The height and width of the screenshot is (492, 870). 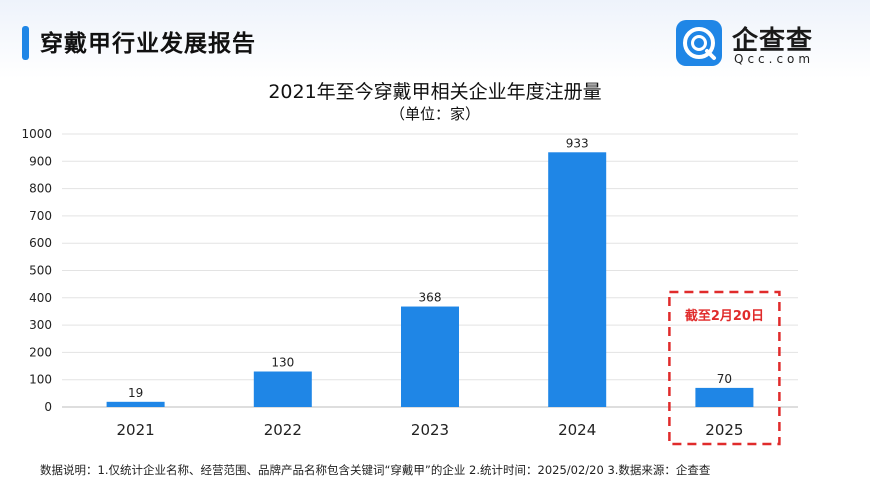 What do you see at coordinates (40, 189) in the screenshot?
I see `y-tick-label: 800` at bounding box center [40, 189].